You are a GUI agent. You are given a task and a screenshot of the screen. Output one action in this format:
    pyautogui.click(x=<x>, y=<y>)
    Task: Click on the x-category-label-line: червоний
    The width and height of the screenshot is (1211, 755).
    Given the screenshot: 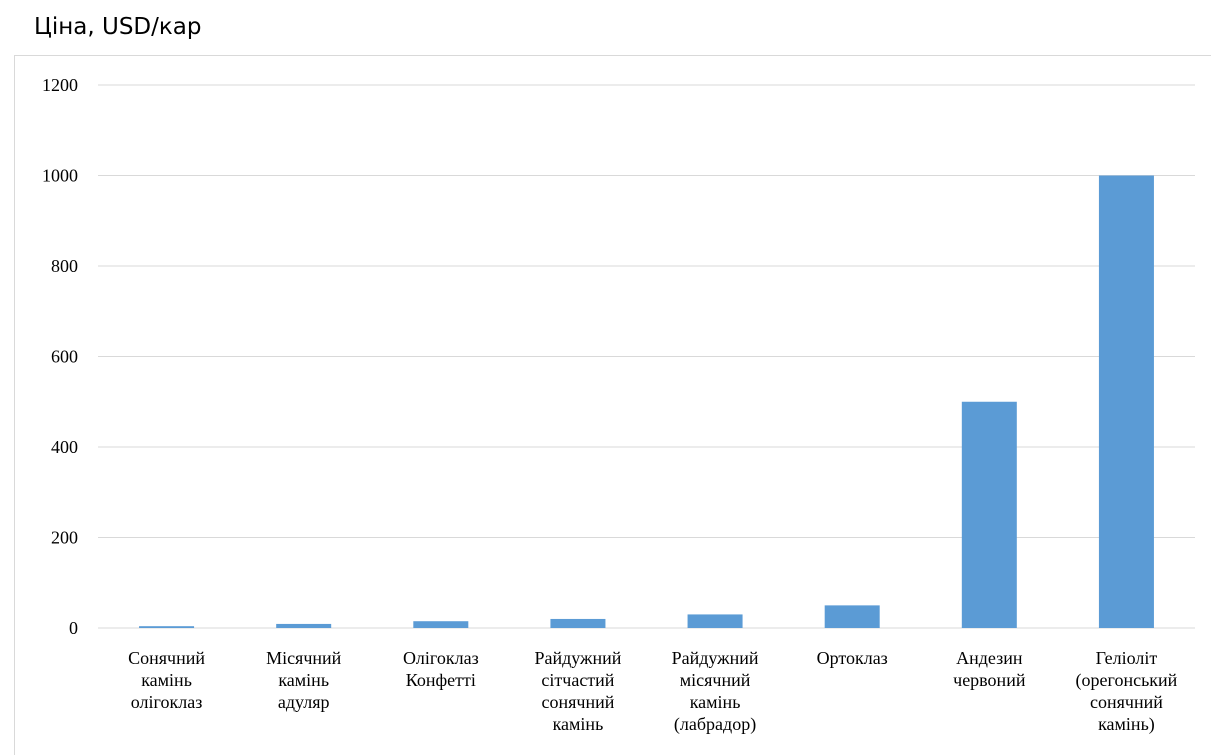 What is the action you would take?
    pyautogui.click(x=989, y=680)
    